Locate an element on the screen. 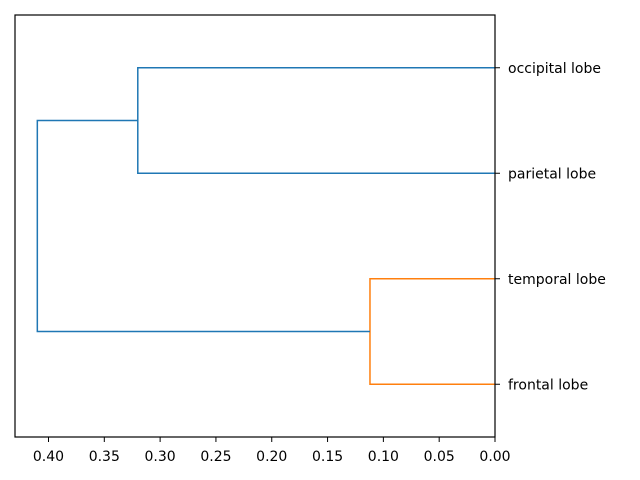  leaf-label-temporal-lobe: temporal lobe is located at coordinates (557, 280).